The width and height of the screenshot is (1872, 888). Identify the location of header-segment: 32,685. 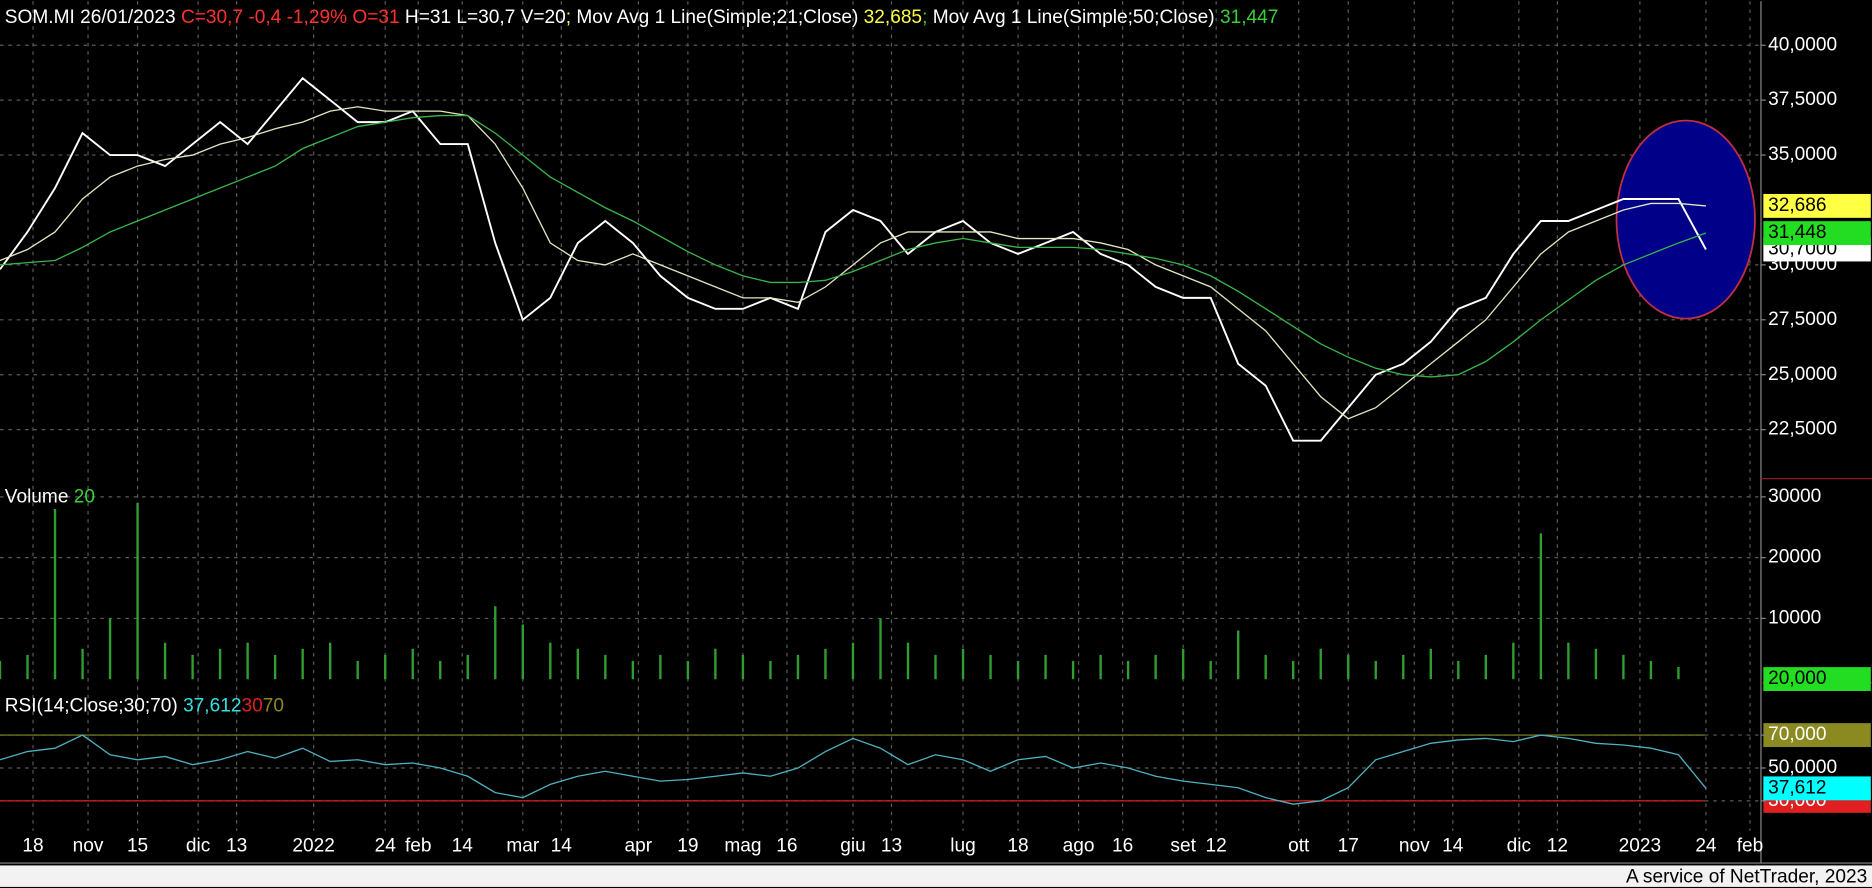
(893, 17).